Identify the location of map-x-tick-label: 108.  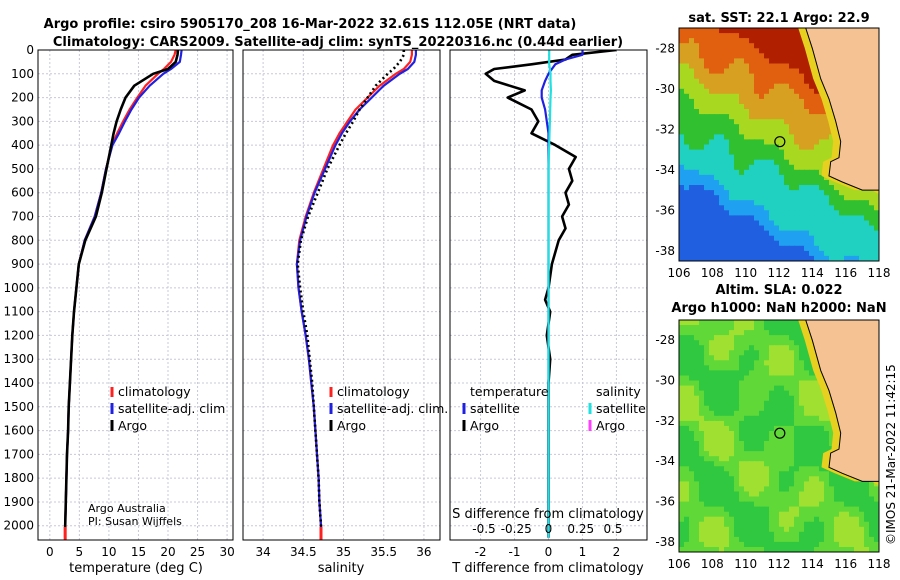
(712, 273).